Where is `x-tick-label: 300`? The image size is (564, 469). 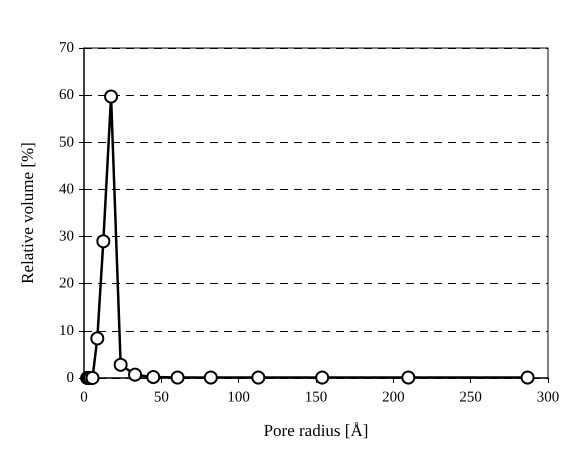
x-tick-label: 300 is located at coordinates (548, 398).